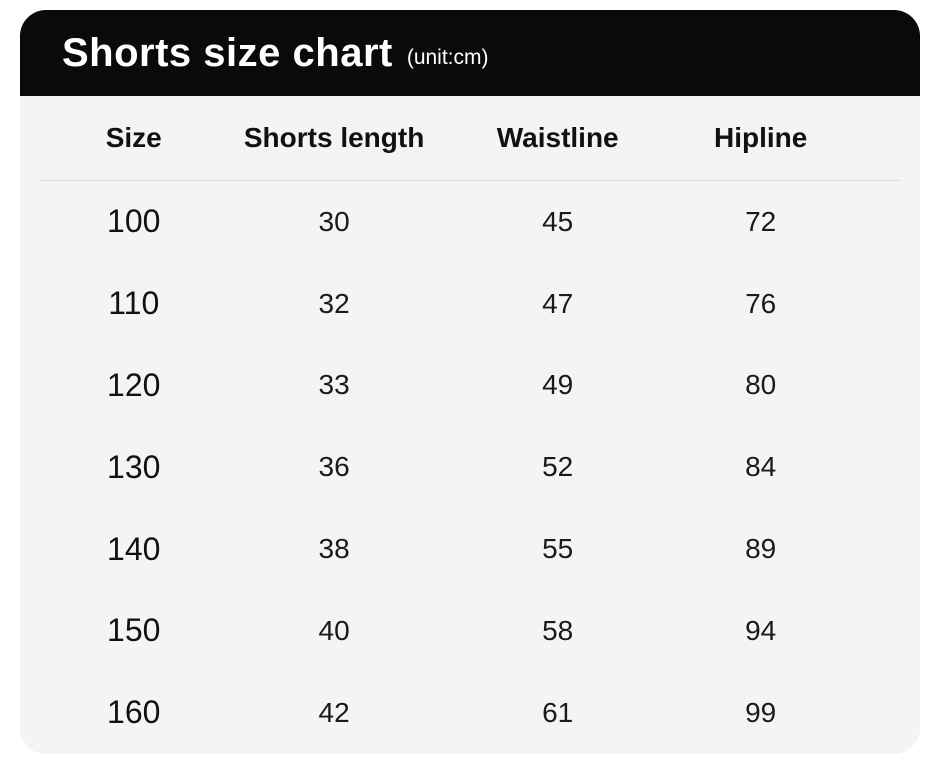 The width and height of the screenshot is (940, 772). I want to click on column-header-shorts-length: Shorts length, so click(334, 137).